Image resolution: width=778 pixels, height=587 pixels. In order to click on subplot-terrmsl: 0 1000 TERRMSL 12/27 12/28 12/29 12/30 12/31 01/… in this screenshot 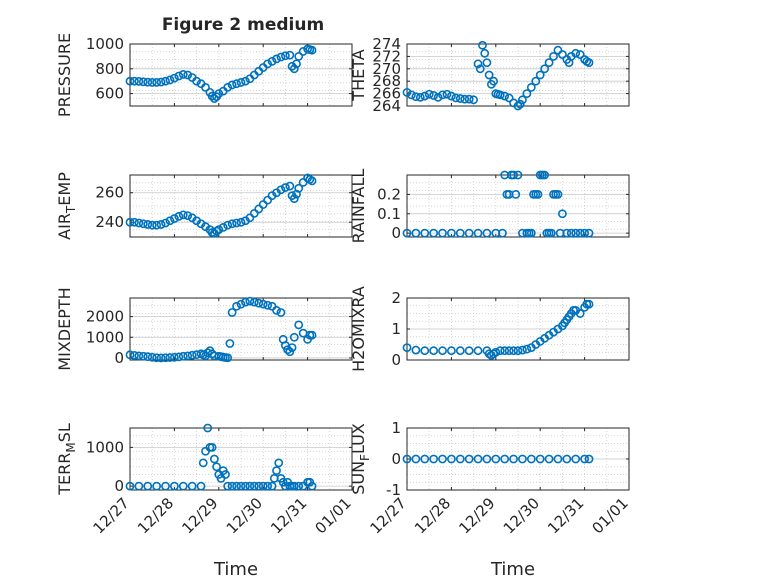, I will do `click(205, 501)`.